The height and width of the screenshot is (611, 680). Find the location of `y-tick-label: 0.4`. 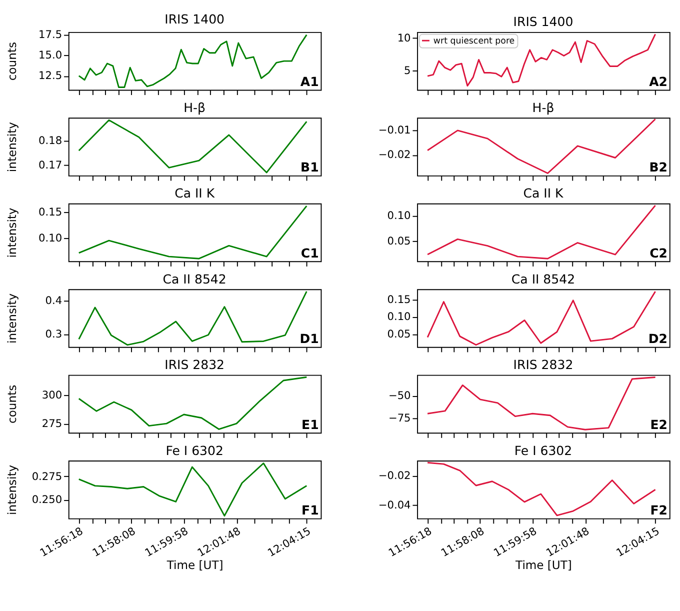

y-tick-label: 0.4 is located at coordinates (53, 301).